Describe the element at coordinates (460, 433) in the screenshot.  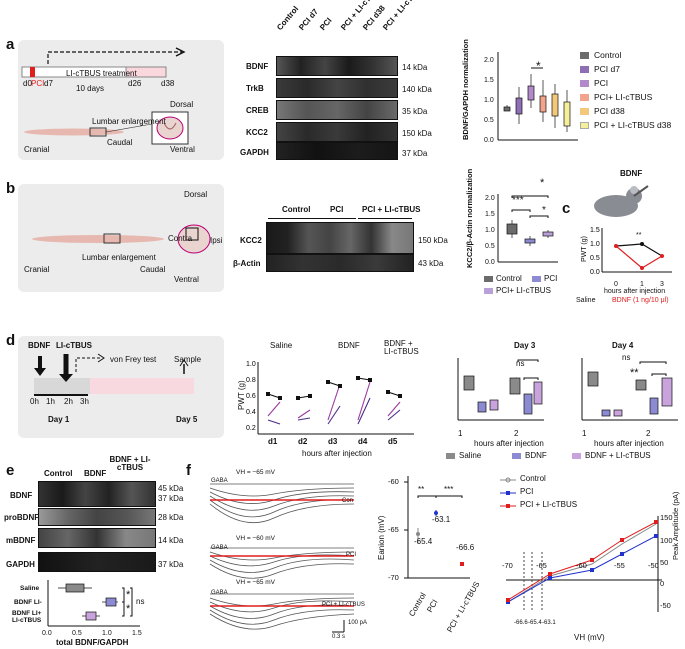
I see `d-box-x1: 1` at that location.